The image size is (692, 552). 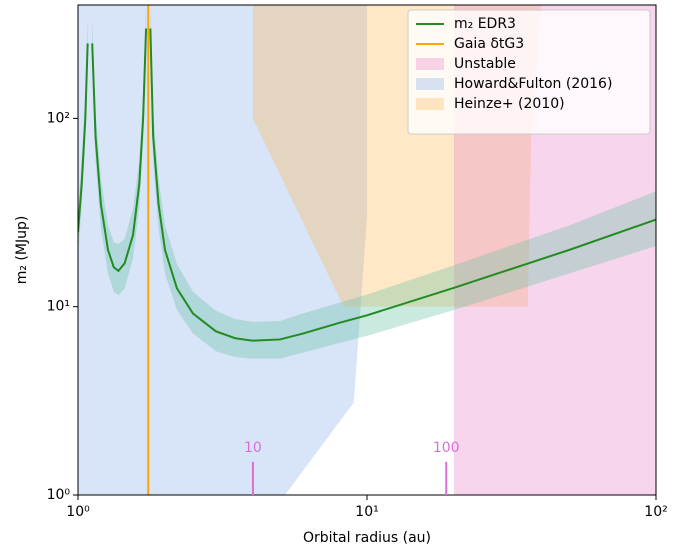 I want to click on y-tick-label: 10¹, so click(x=58, y=307).